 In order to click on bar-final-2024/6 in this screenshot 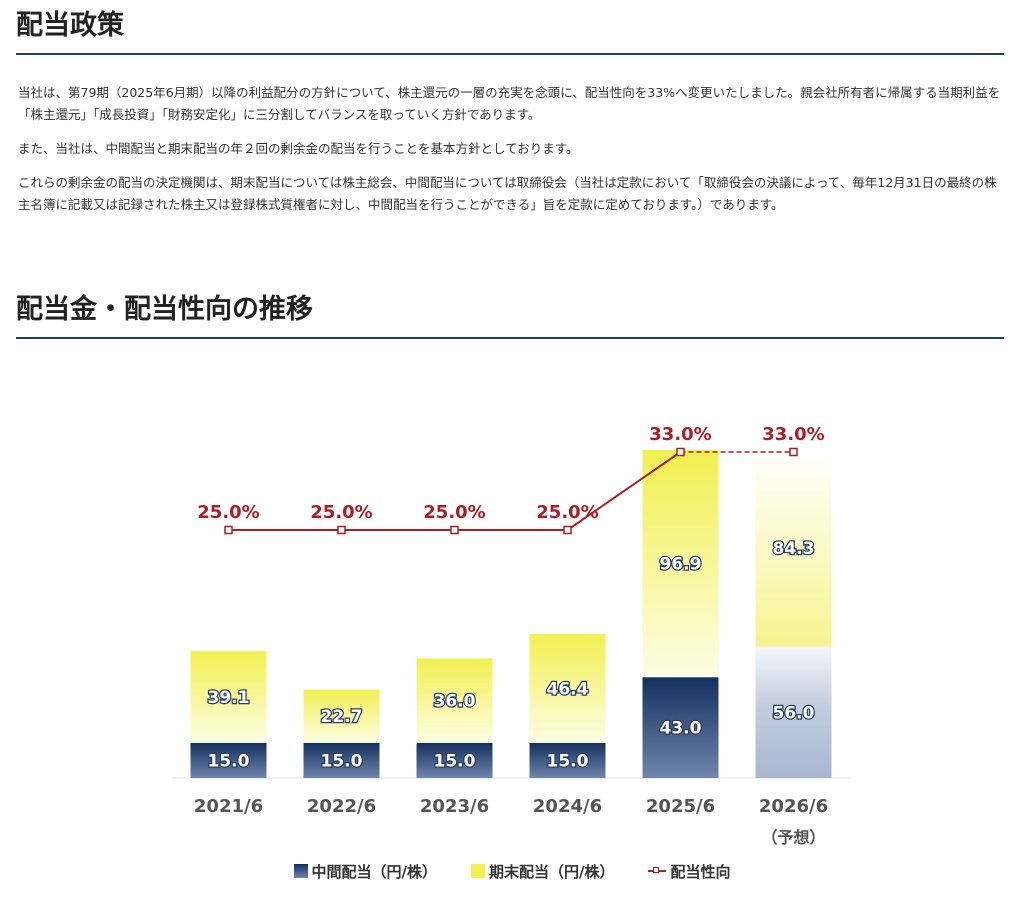, I will do `click(567, 688)`.